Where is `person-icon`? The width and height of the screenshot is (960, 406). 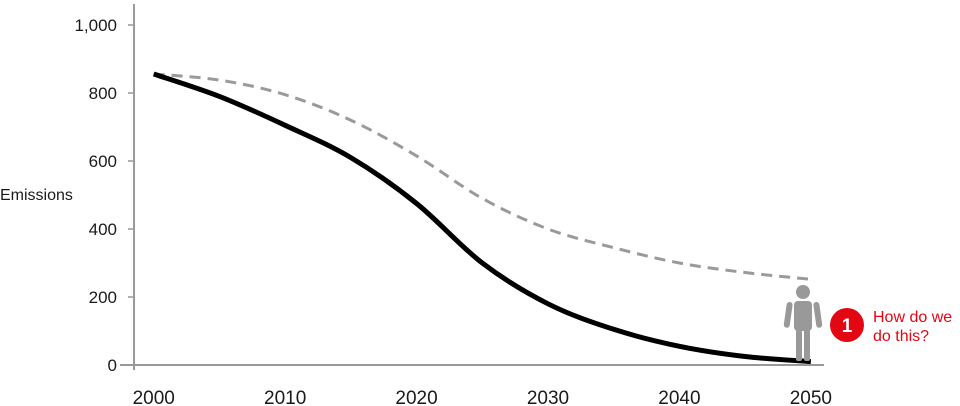
person-icon is located at coordinates (803, 323).